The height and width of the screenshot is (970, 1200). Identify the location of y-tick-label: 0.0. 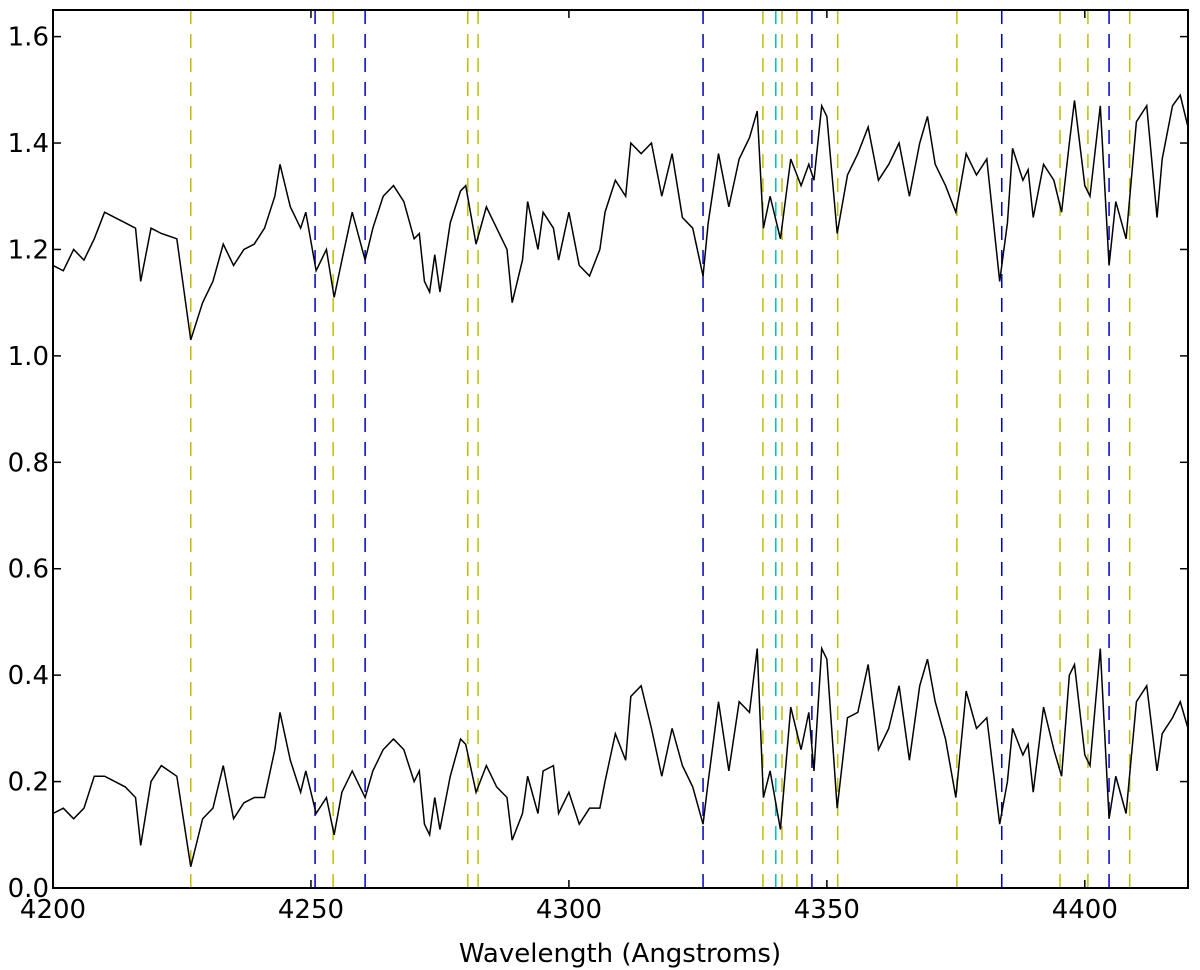
(28, 889).